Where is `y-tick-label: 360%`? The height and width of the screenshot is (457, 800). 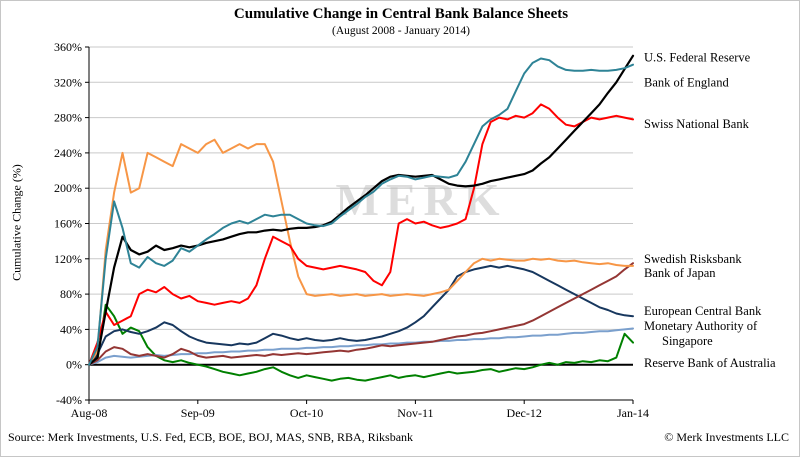 y-tick-label: 360% is located at coordinates (68, 47).